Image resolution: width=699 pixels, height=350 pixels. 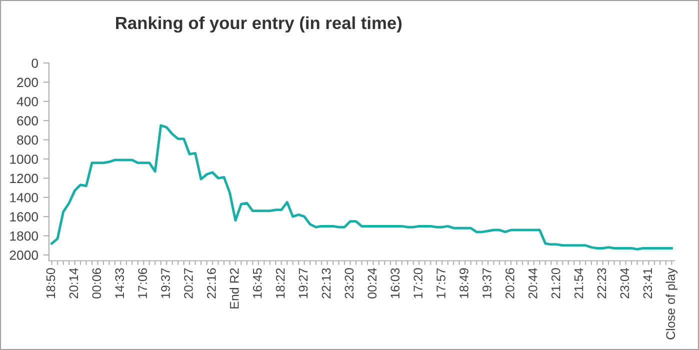 I want to click on x-tick-label: 20:26, so click(x=509, y=283).